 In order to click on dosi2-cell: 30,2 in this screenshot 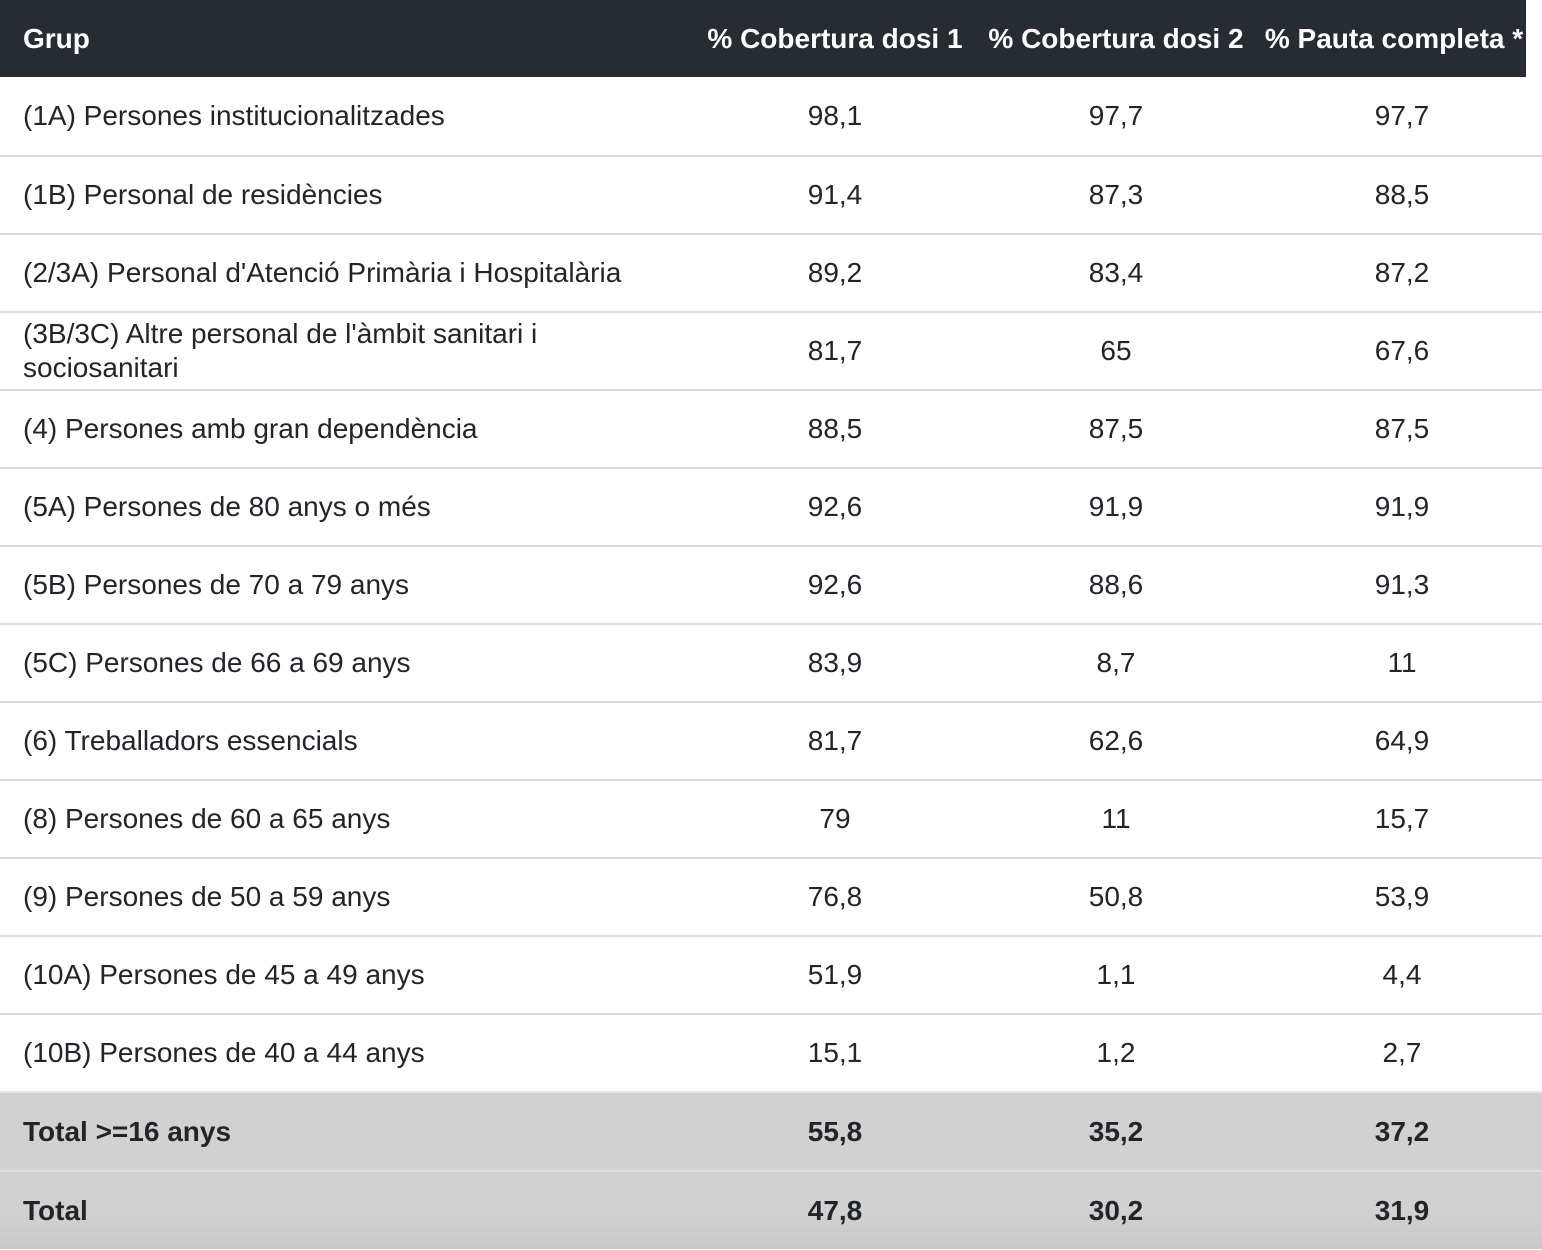, I will do `click(1116, 1210)`.